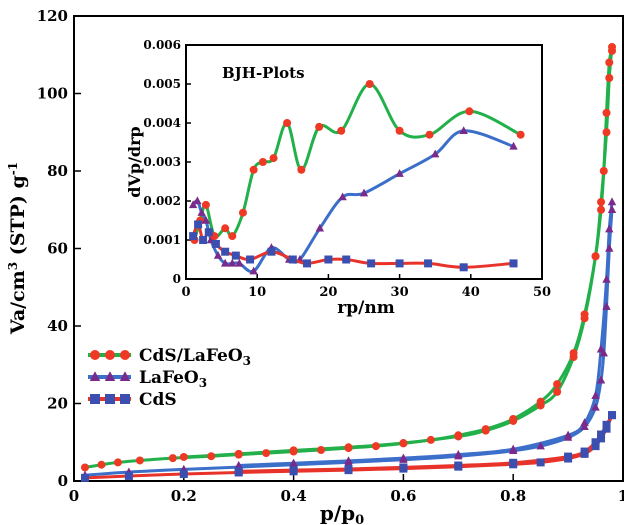 This screenshot has width=624, height=525. What do you see at coordinates (185, 292) in the screenshot?
I see `inset-x-tick-label: 0` at bounding box center [185, 292].